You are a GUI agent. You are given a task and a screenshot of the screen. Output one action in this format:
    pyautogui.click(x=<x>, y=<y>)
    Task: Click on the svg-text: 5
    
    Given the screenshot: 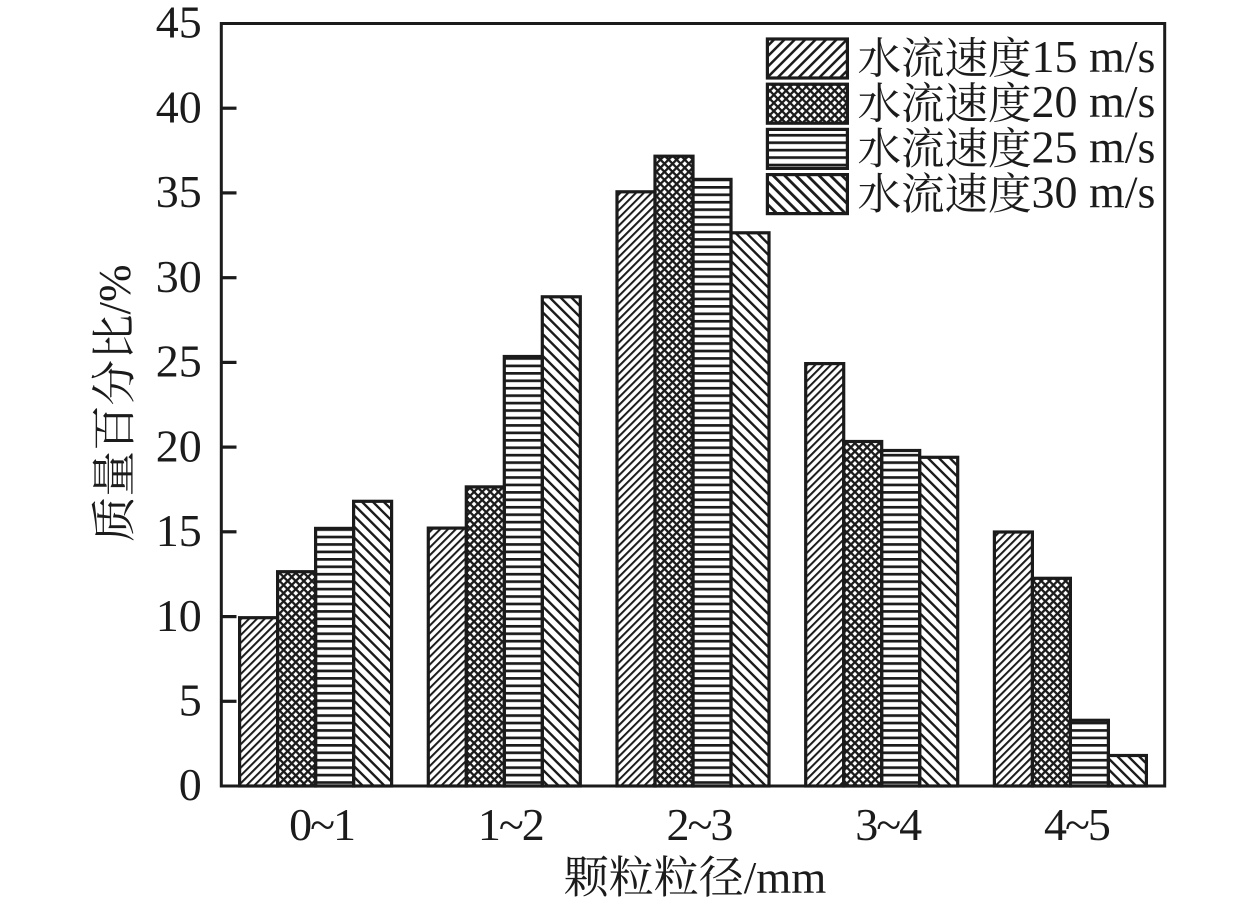 What is the action you would take?
    pyautogui.click(x=190, y=700)
    